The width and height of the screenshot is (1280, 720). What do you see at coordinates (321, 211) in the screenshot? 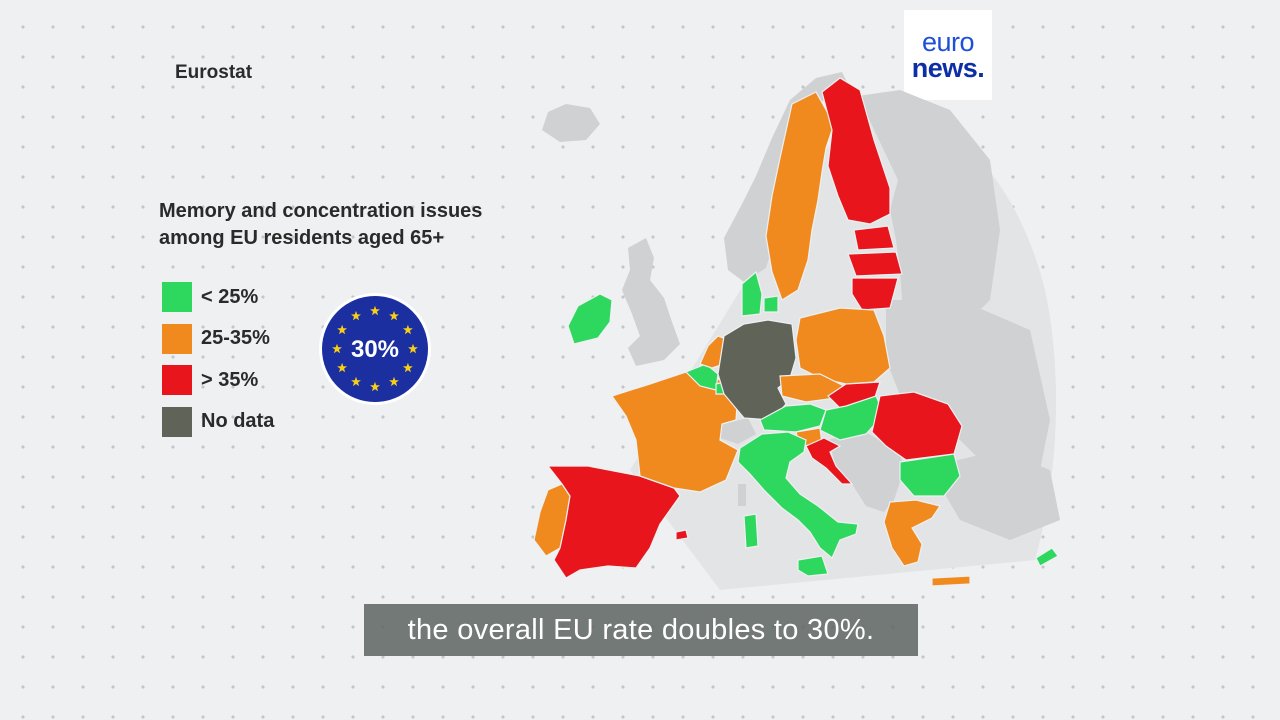
I see `map-title-line1: Memory and concentration issues` at bounding box center [321, 211].